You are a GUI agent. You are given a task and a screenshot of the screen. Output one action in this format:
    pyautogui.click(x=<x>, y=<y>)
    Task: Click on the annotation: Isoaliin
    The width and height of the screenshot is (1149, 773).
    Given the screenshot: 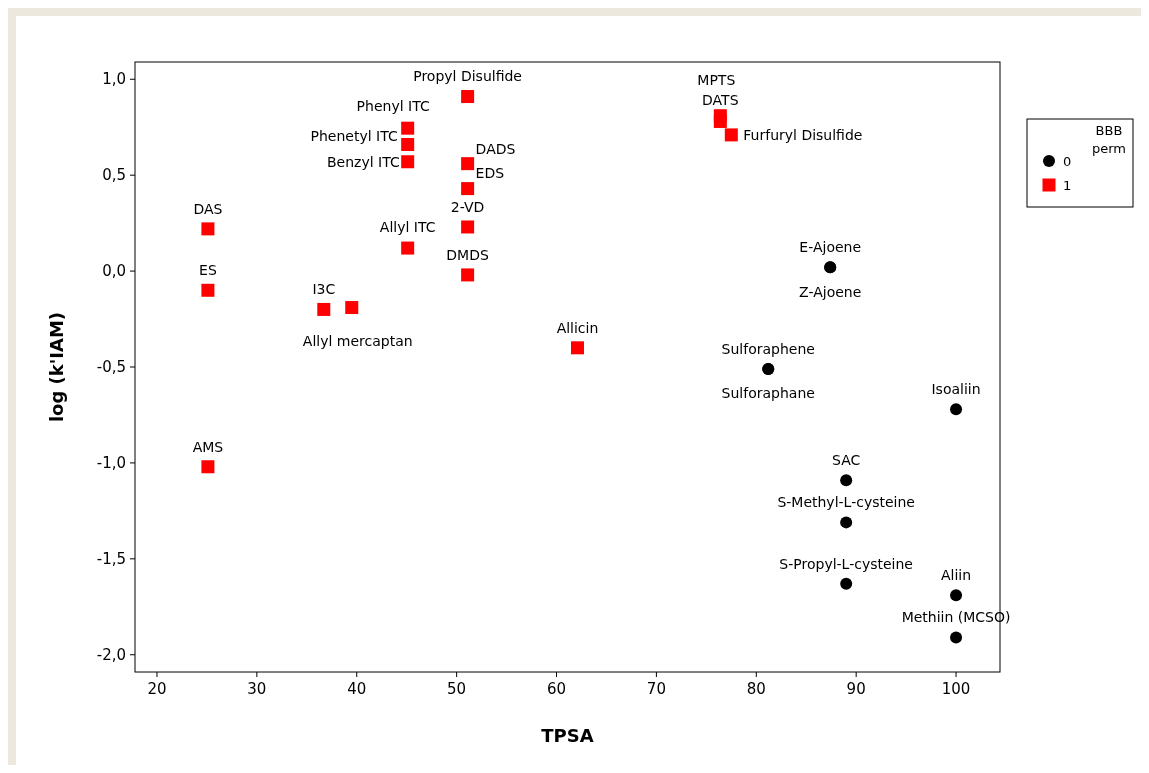 What is the action you would take?
    pyautogui.click(x=956, y=389)
    